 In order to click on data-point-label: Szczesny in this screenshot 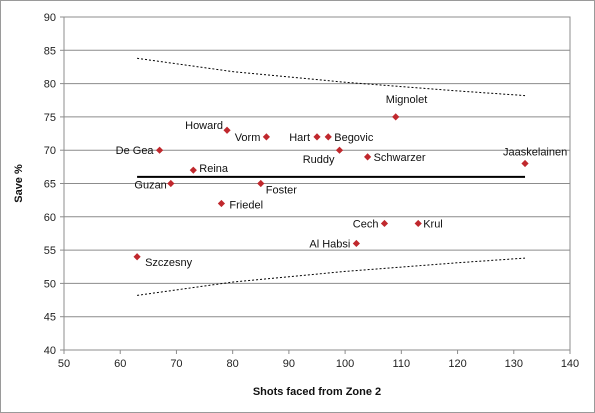, I will do `click(169, 263)`.